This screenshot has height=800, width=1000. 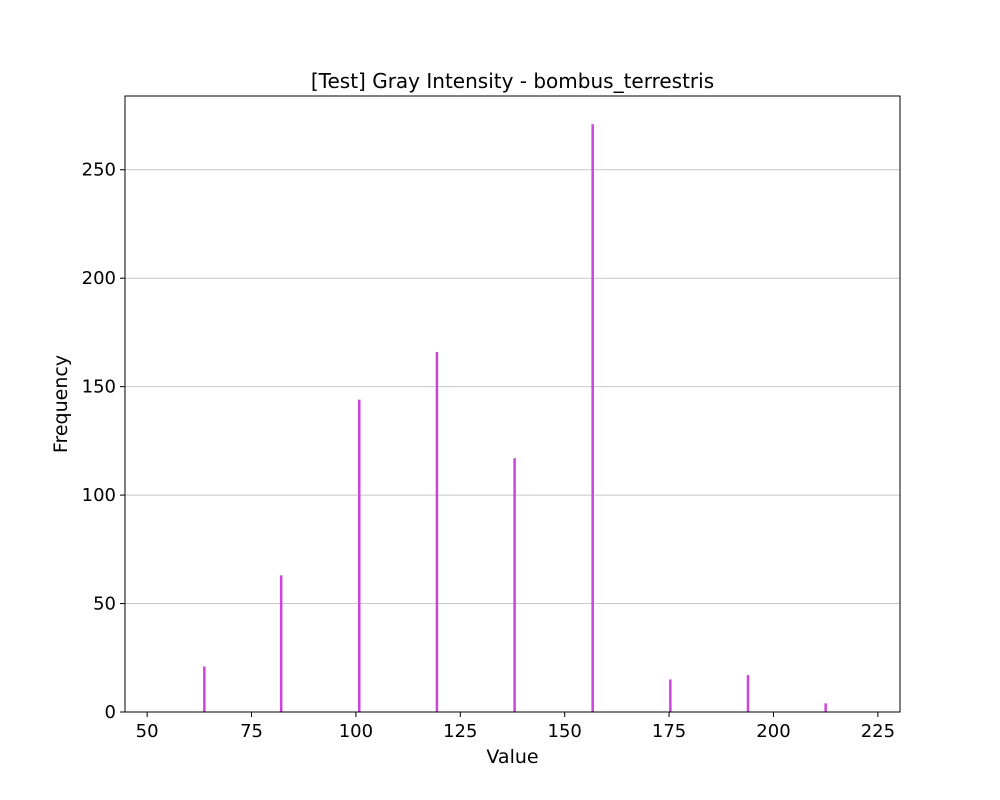 What do you see at coordinates (512, 757) in the screenshot?
I see `x-axis-label: Value` at bounding box center [512, 757].